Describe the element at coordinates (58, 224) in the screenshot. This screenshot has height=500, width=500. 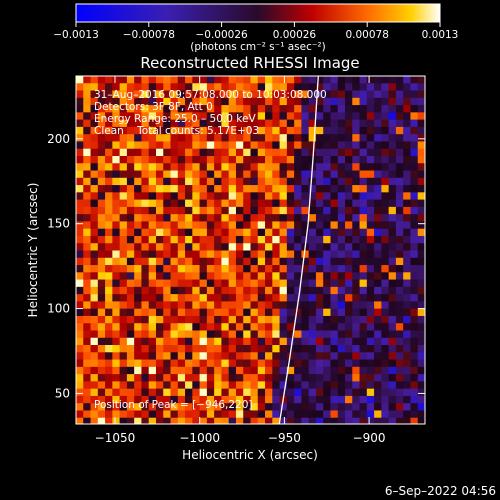
I see `y-tick-label: 150` at that location.